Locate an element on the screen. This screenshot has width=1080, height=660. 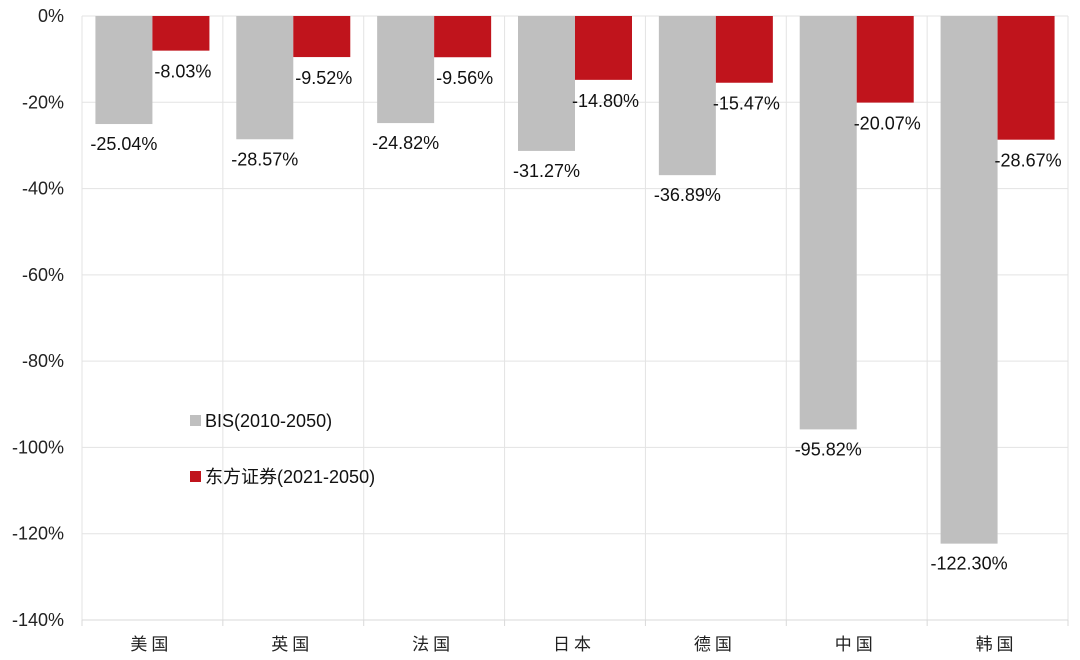
x-category-label: 中国 is located at coordinates (856, 645).